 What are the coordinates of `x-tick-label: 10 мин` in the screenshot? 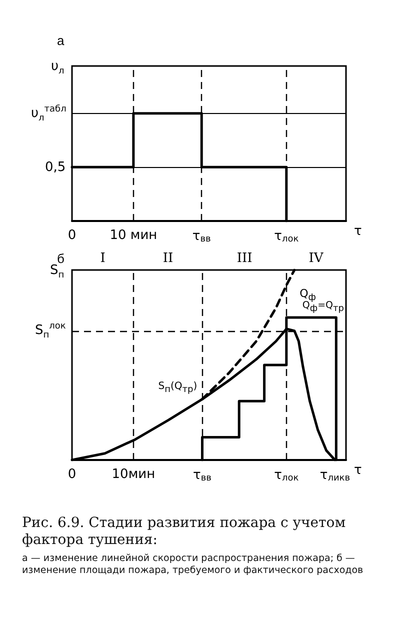 It's located at (134, 235).